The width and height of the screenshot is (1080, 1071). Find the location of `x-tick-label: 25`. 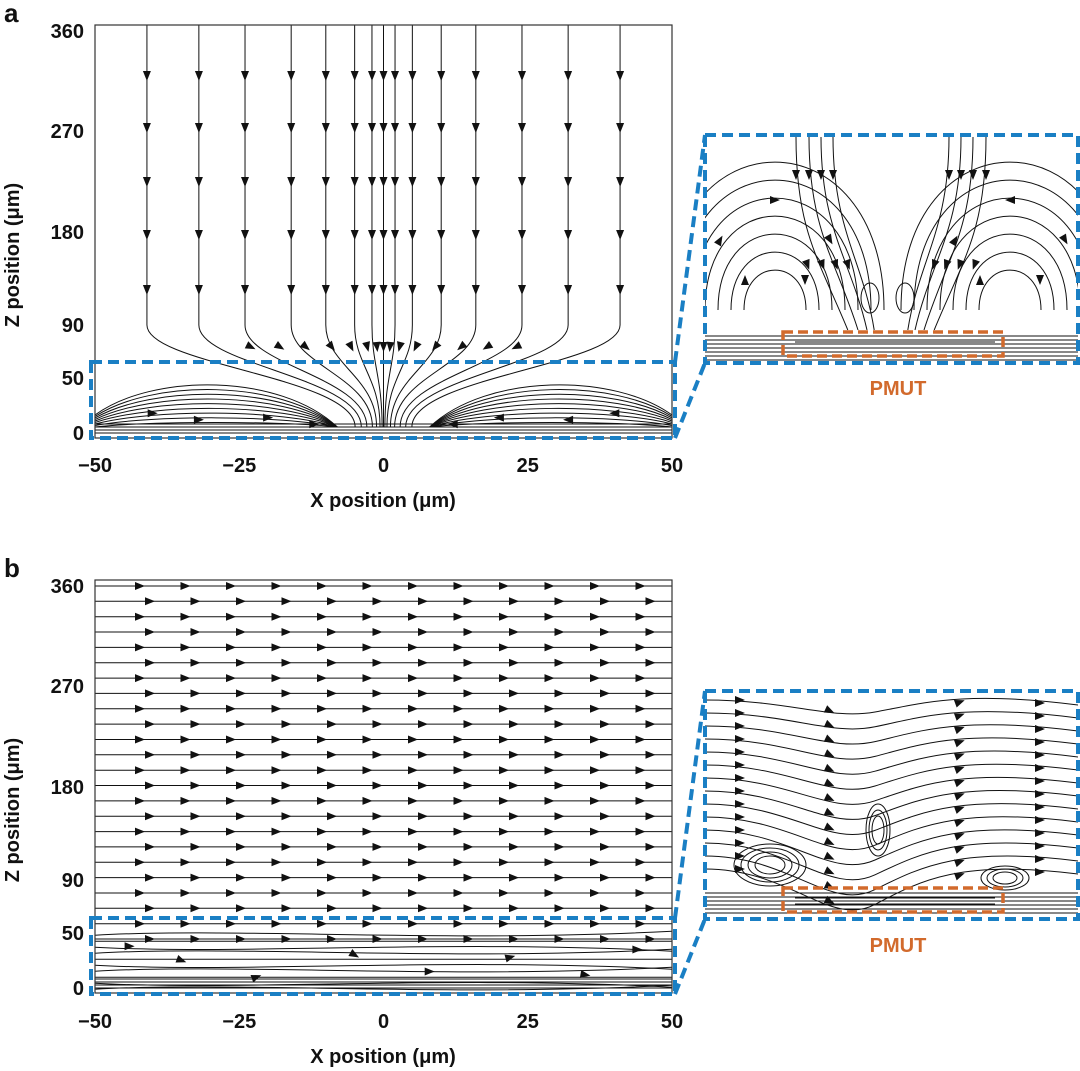

x-tick-label: 25 is located at coordinates (528, 466).